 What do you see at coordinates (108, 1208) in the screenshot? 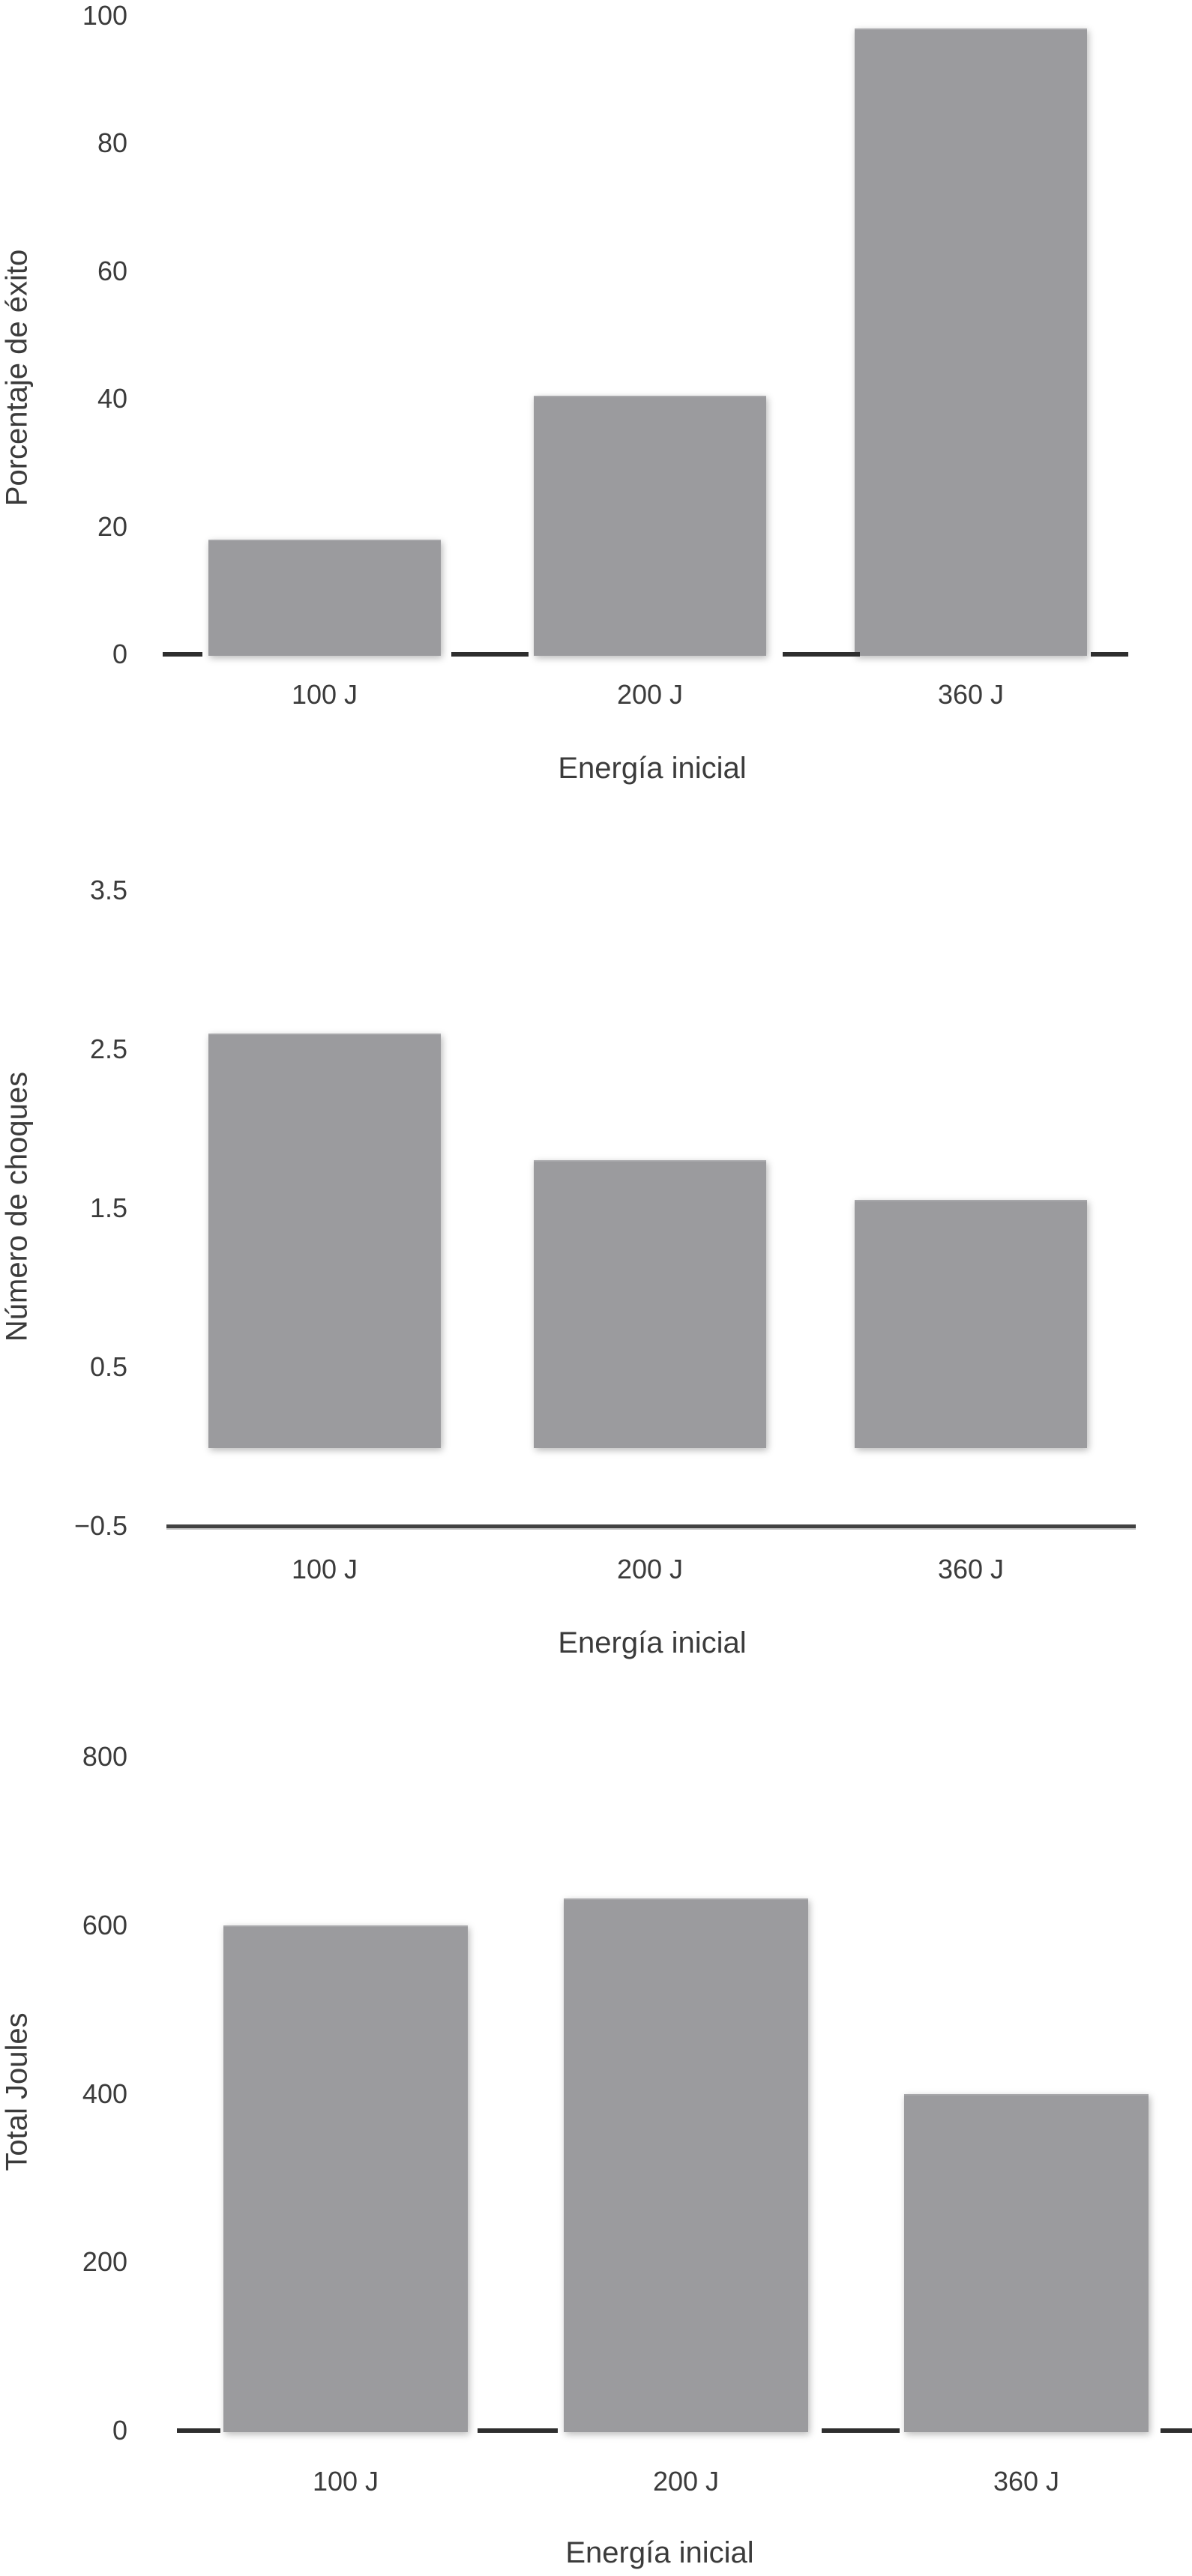
I see `y-axis-tick-label: 1.5` at bounding box center [108, 1208].